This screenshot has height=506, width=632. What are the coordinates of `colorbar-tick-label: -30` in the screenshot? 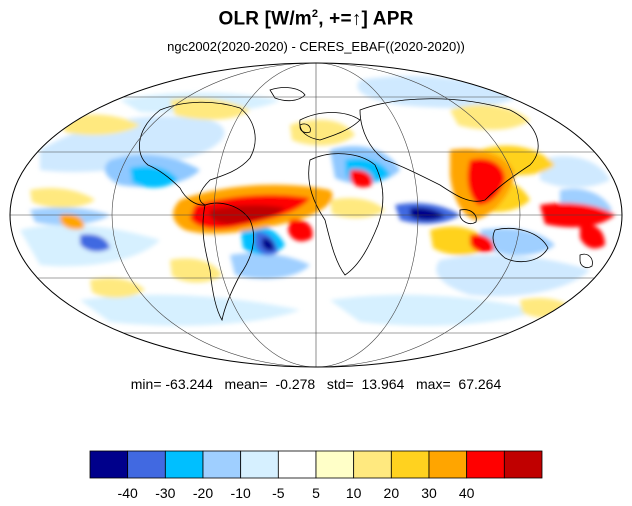 It's located at (165, 493).